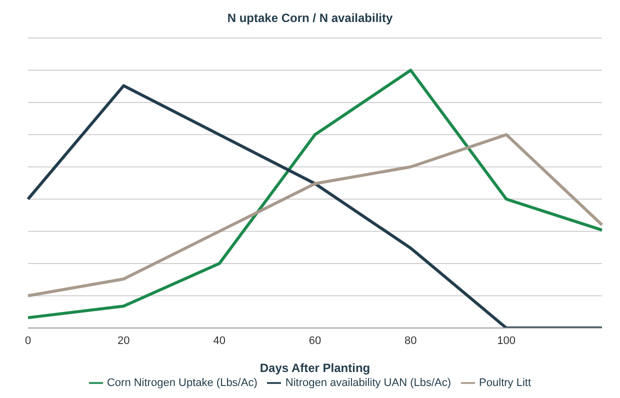 This screenshot has width=620, height=398. Describe the element at coordinates (506, 340) in the screenshot. I see `x-tick-label: 100` at that location.